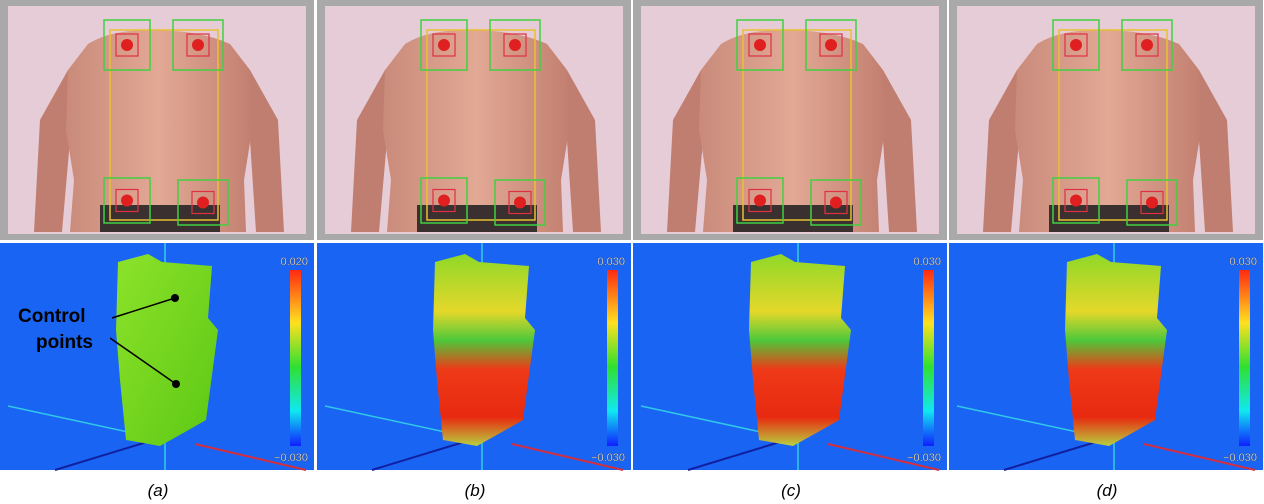 Image resolution: width=1264 pixels, height=504 pixels. What do you see at coordinates (294, 262) in the screenshot?
I see `colorbar-max: 0.020` at bounding box center [294, 262].